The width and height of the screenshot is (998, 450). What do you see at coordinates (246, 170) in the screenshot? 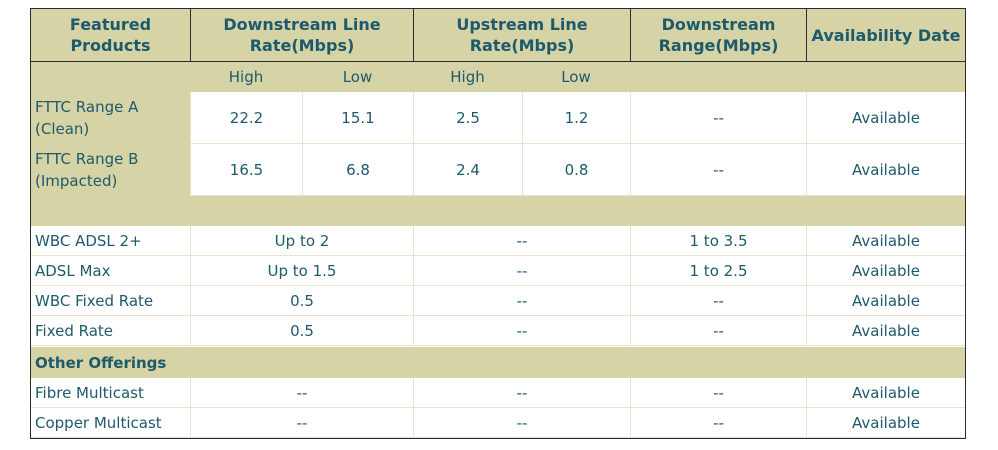
I see `data-cell: 16.5` at bounding box center [246, 170].